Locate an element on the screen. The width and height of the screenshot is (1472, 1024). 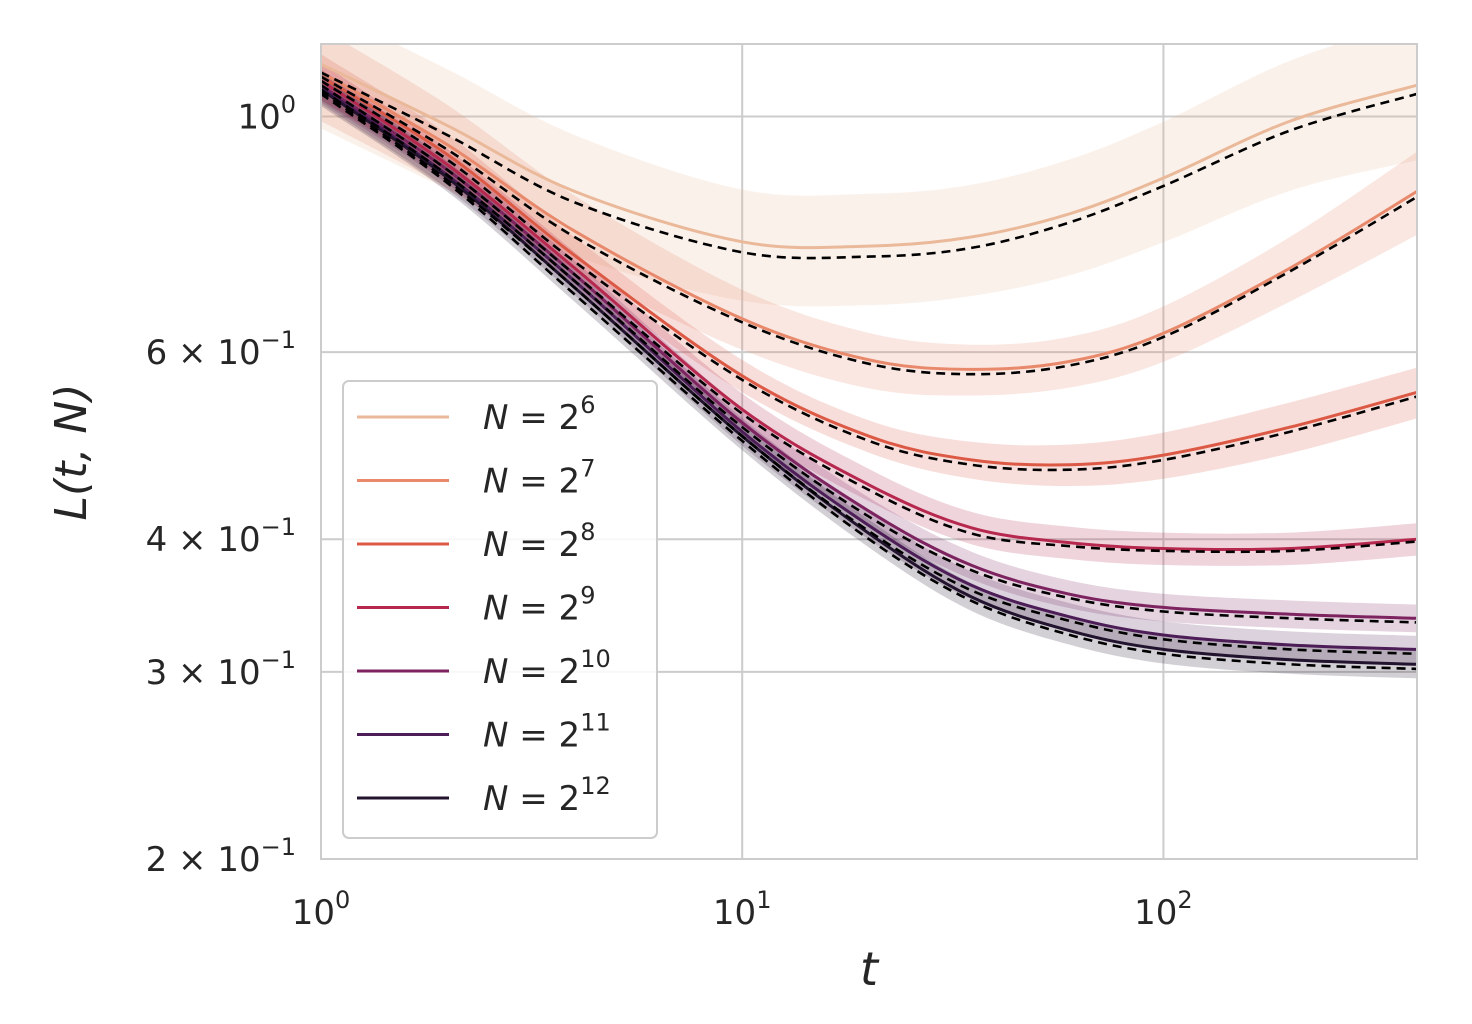
x-tick-label: 10¹ is located at coordinates (742, 909).